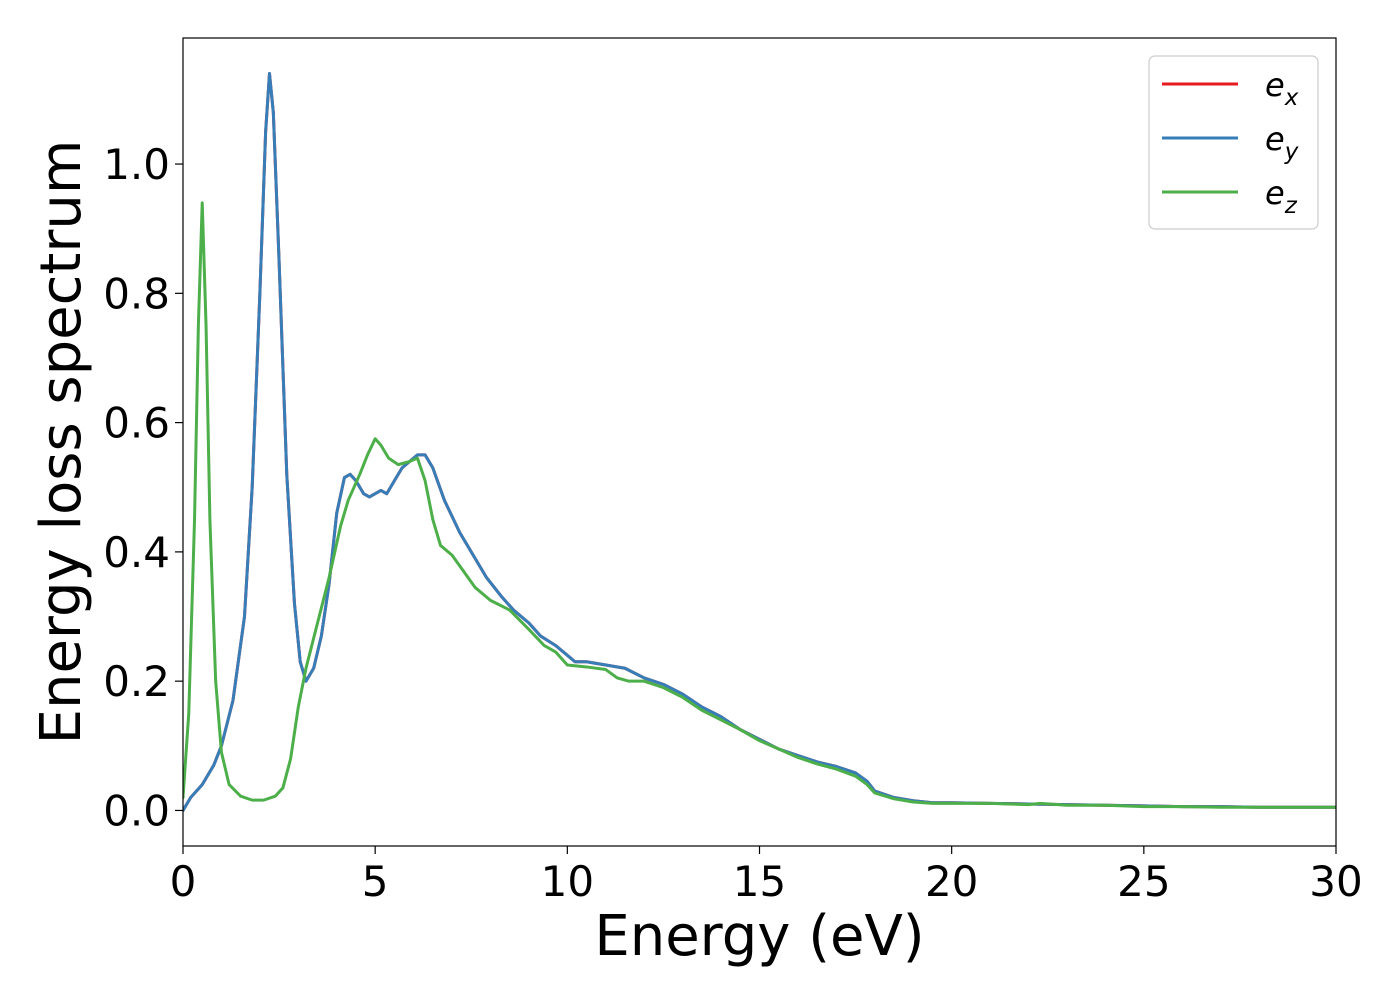 Image resolution: width=1400 pixels, height=1004 pixels. What do you see at coordinates (136, 552) in the screenshot?
I see `y-tick-label: 0.4` at bounding box center [136, 552].